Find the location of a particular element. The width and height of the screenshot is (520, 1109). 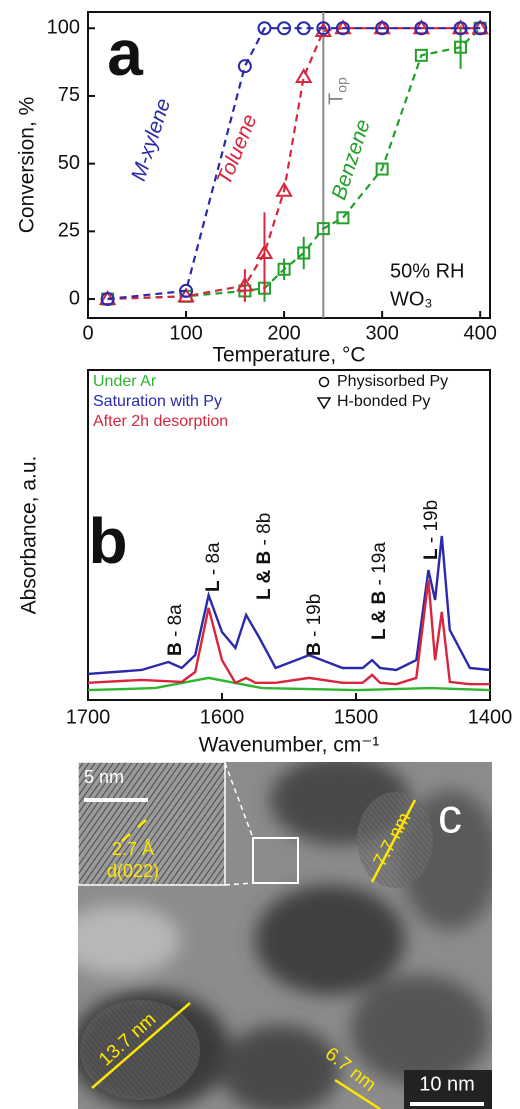

x-tick-label: 200 is located at coordinates (283, 333).